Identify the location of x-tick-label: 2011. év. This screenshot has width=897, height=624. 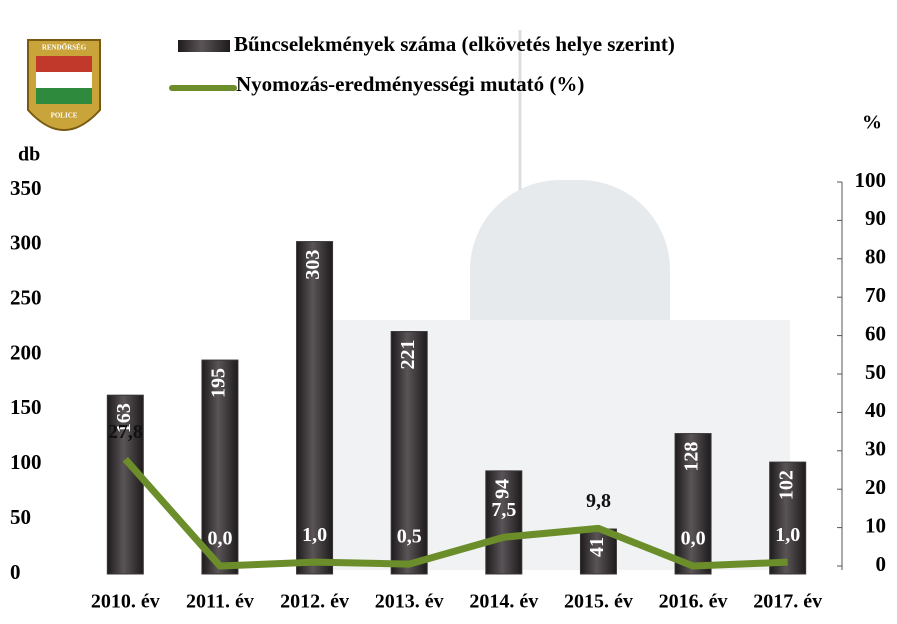
(220, 602).